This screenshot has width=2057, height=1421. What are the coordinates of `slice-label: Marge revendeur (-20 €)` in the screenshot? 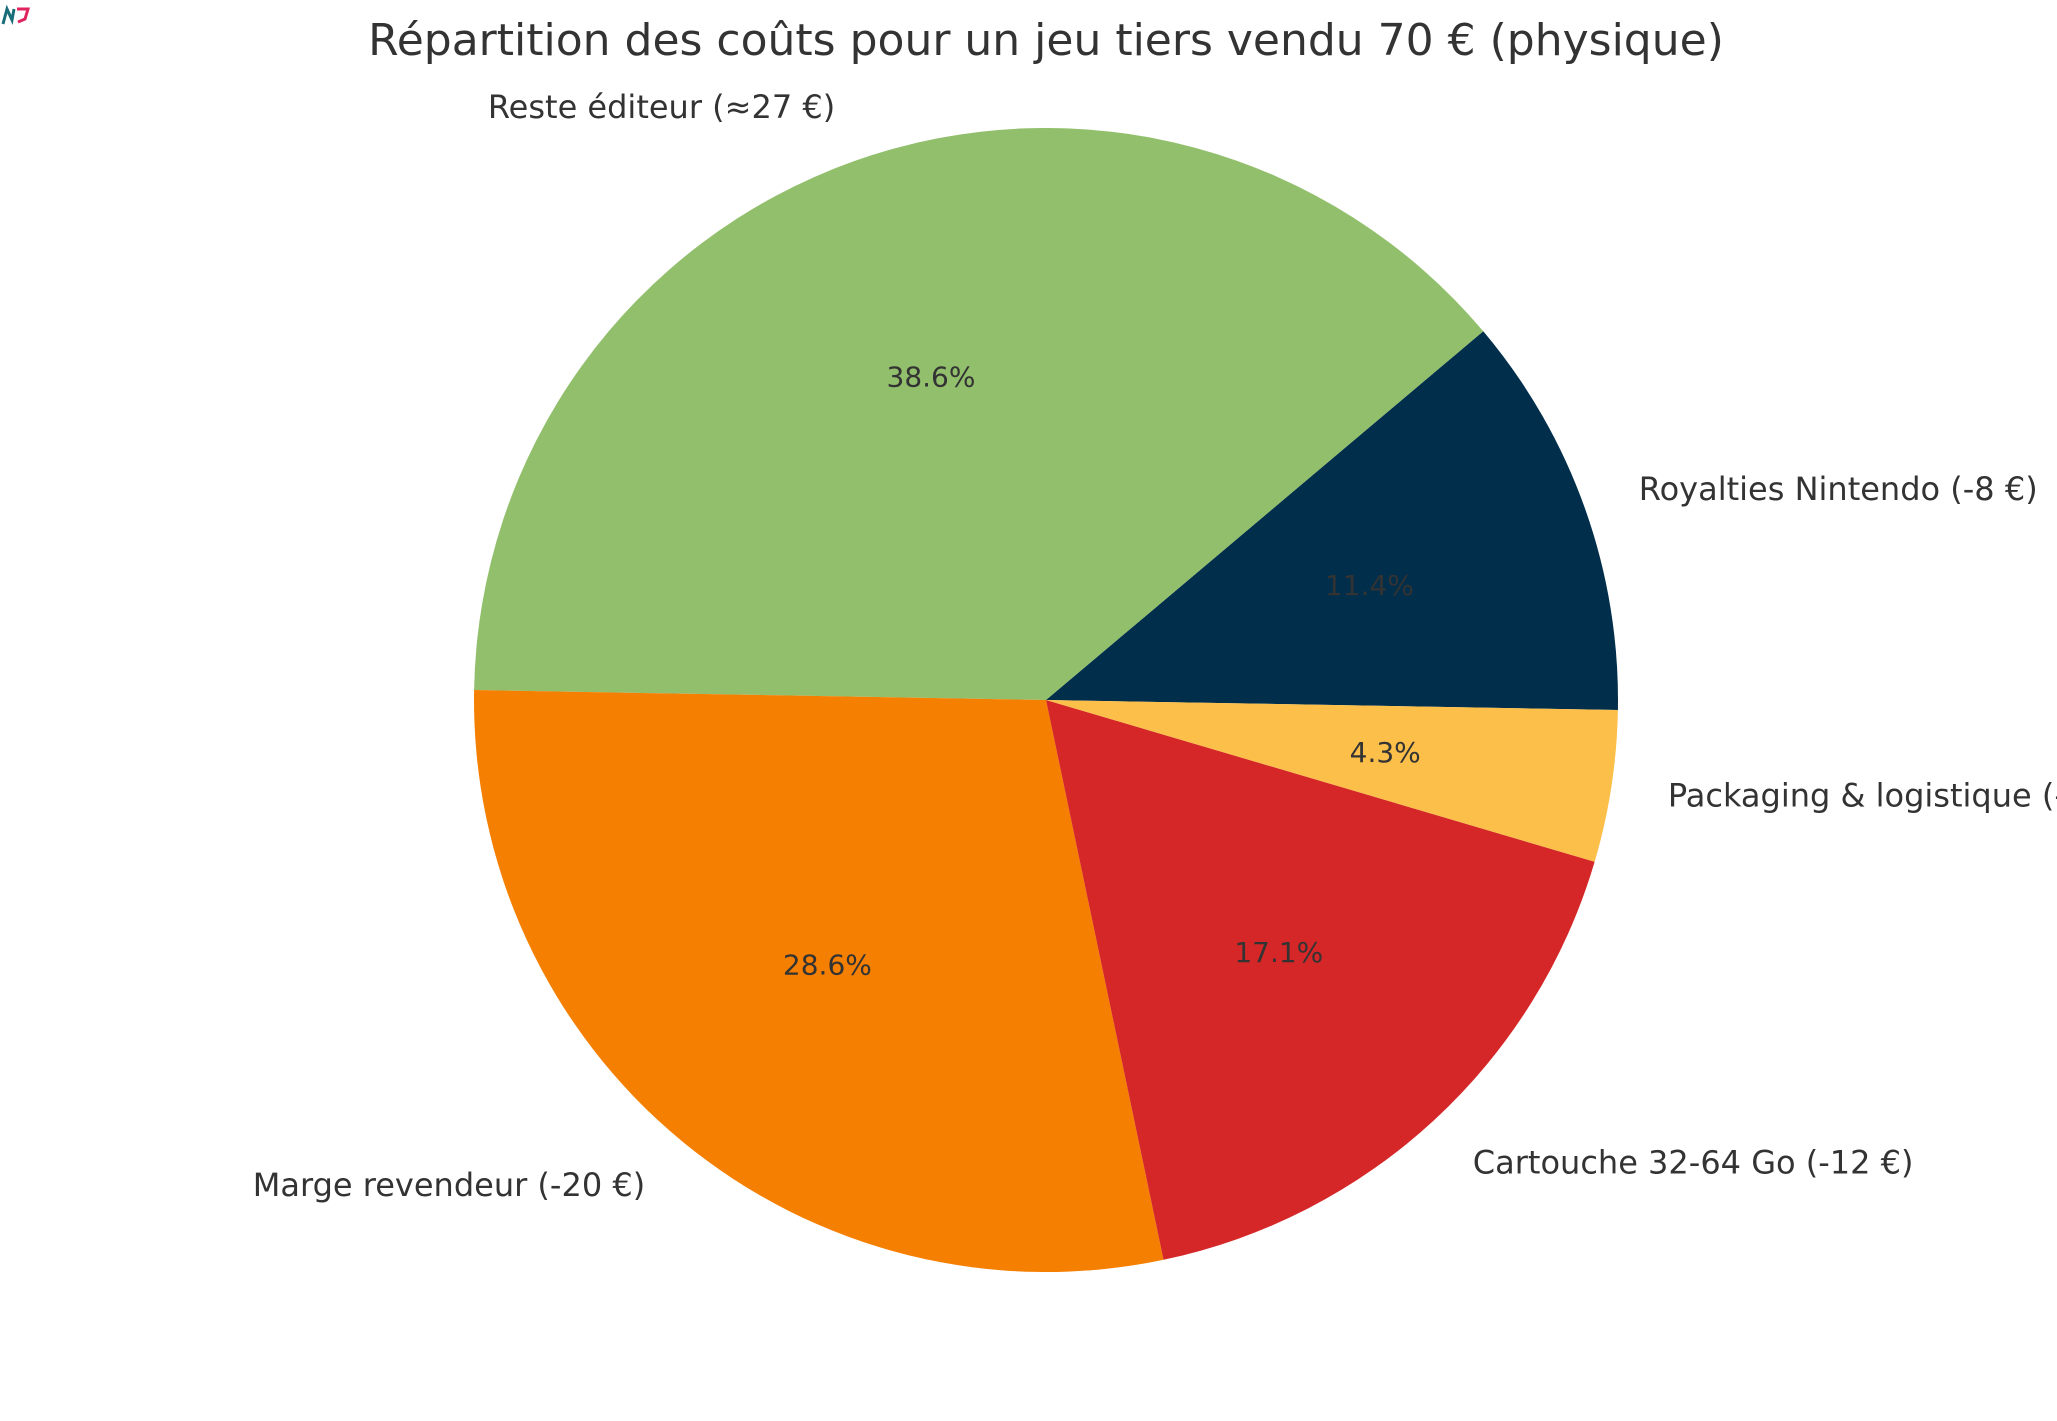 It's located at (449, 1185).